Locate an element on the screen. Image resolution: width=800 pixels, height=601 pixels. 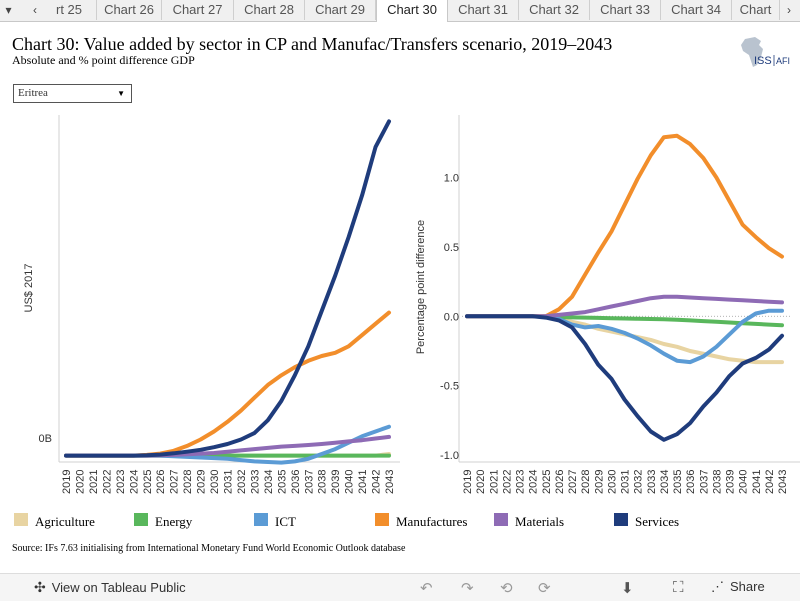
logo-text: ISS is located at coordinates (763, 61).